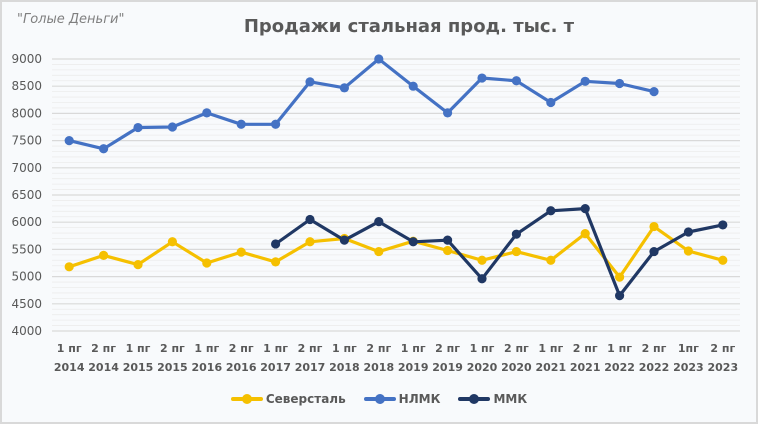 Image resolution: width=758 pixels, height=424 pixels. Describe the element at coordinates (26, 141) in the screenshot. I see `y-tick-label: 7500` at that location.